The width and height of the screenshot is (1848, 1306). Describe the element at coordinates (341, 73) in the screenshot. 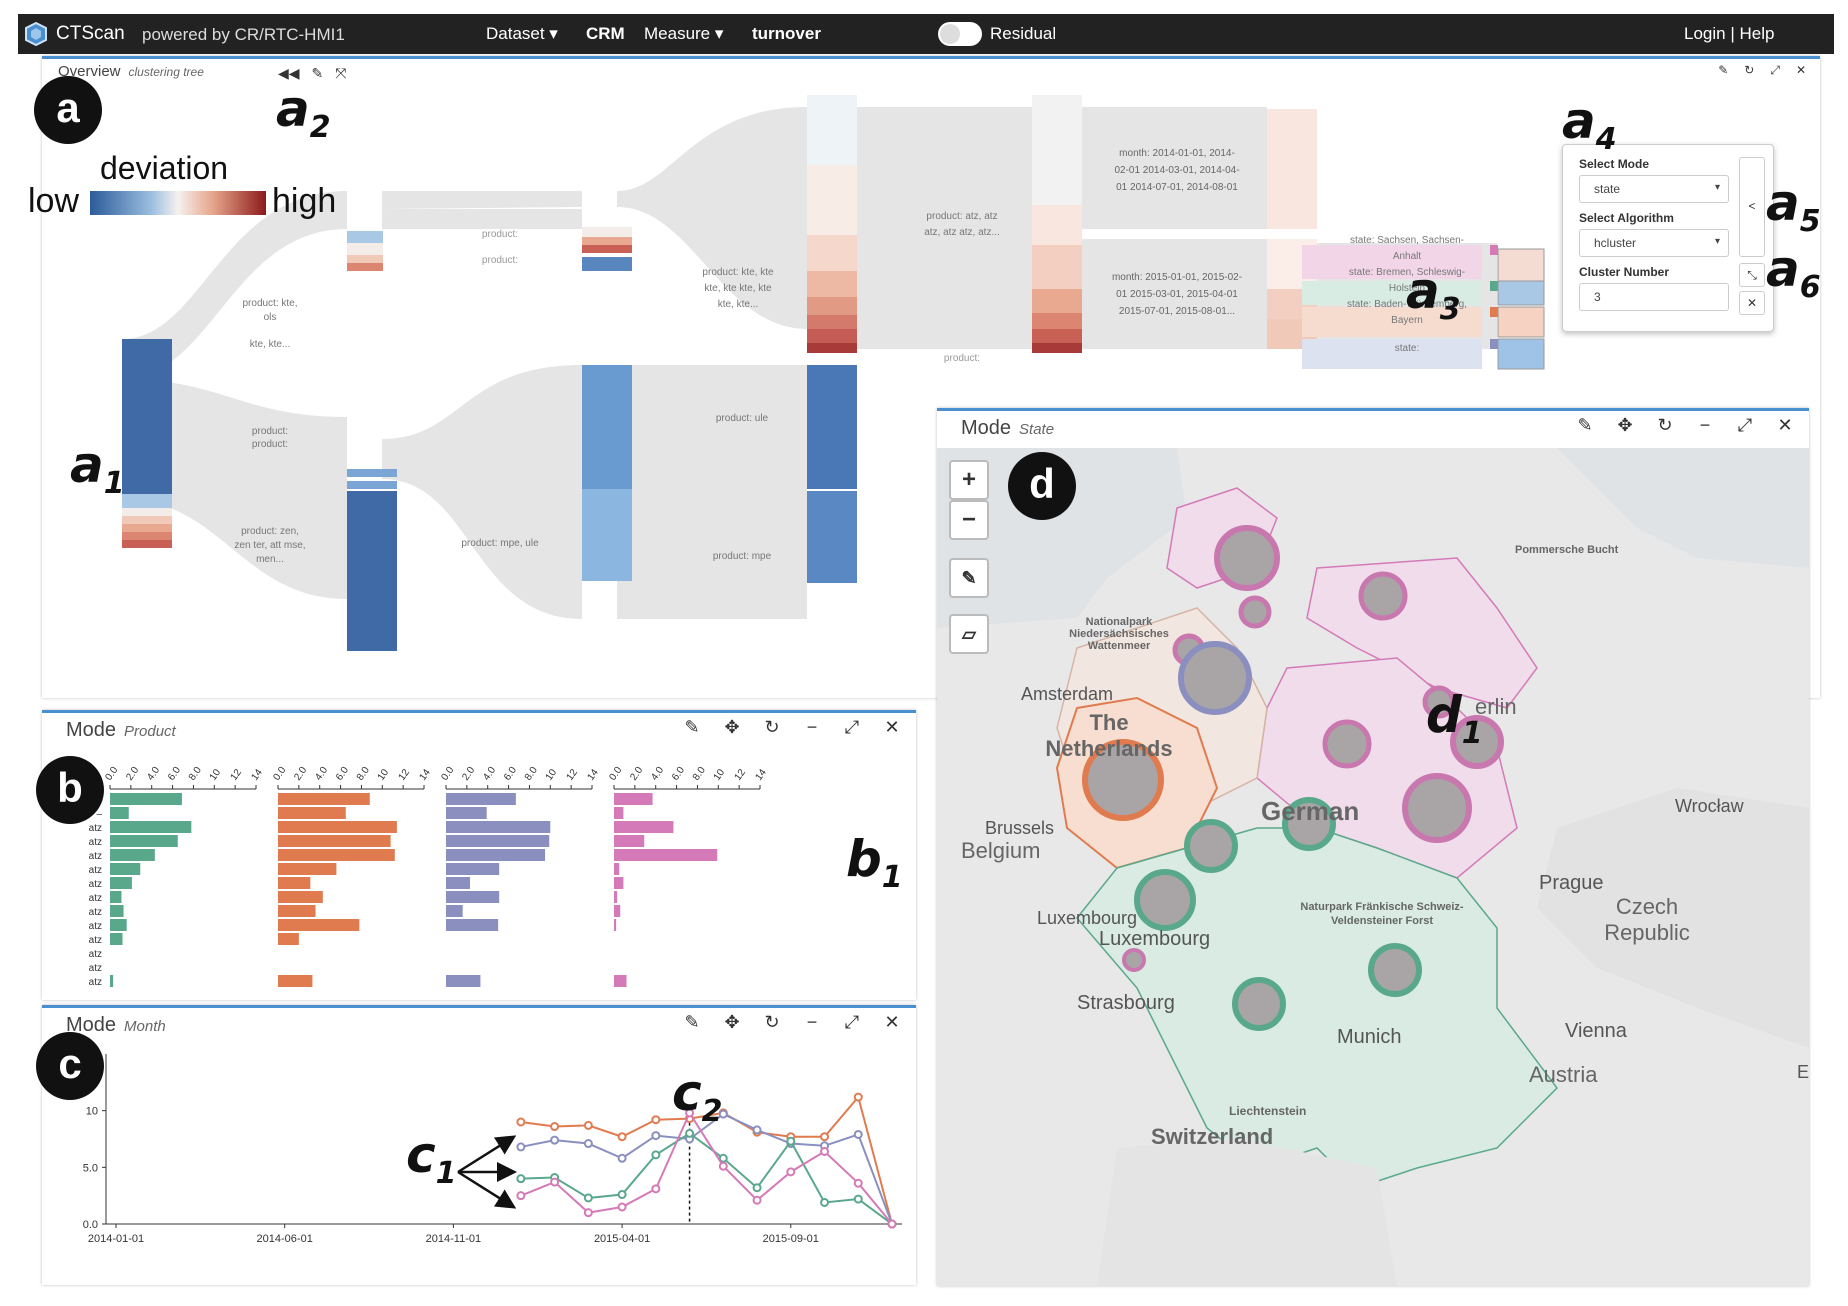

I see `expand-icon: ⤧` at that location.